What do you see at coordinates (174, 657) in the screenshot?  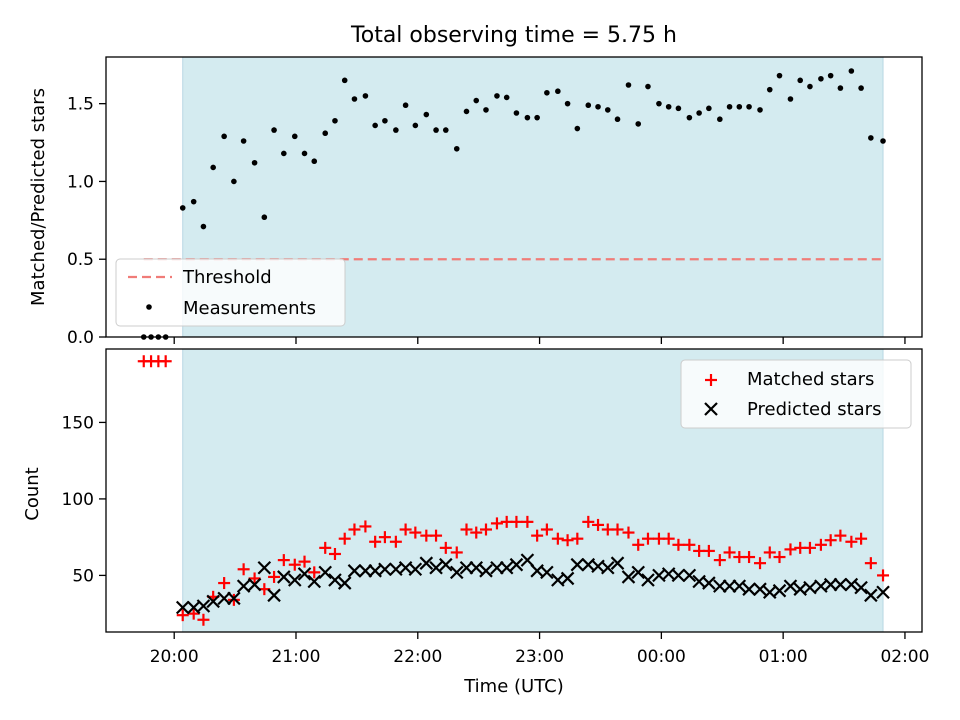 I see `x-tick-label: 20:00` at bounding box center [174, 657].